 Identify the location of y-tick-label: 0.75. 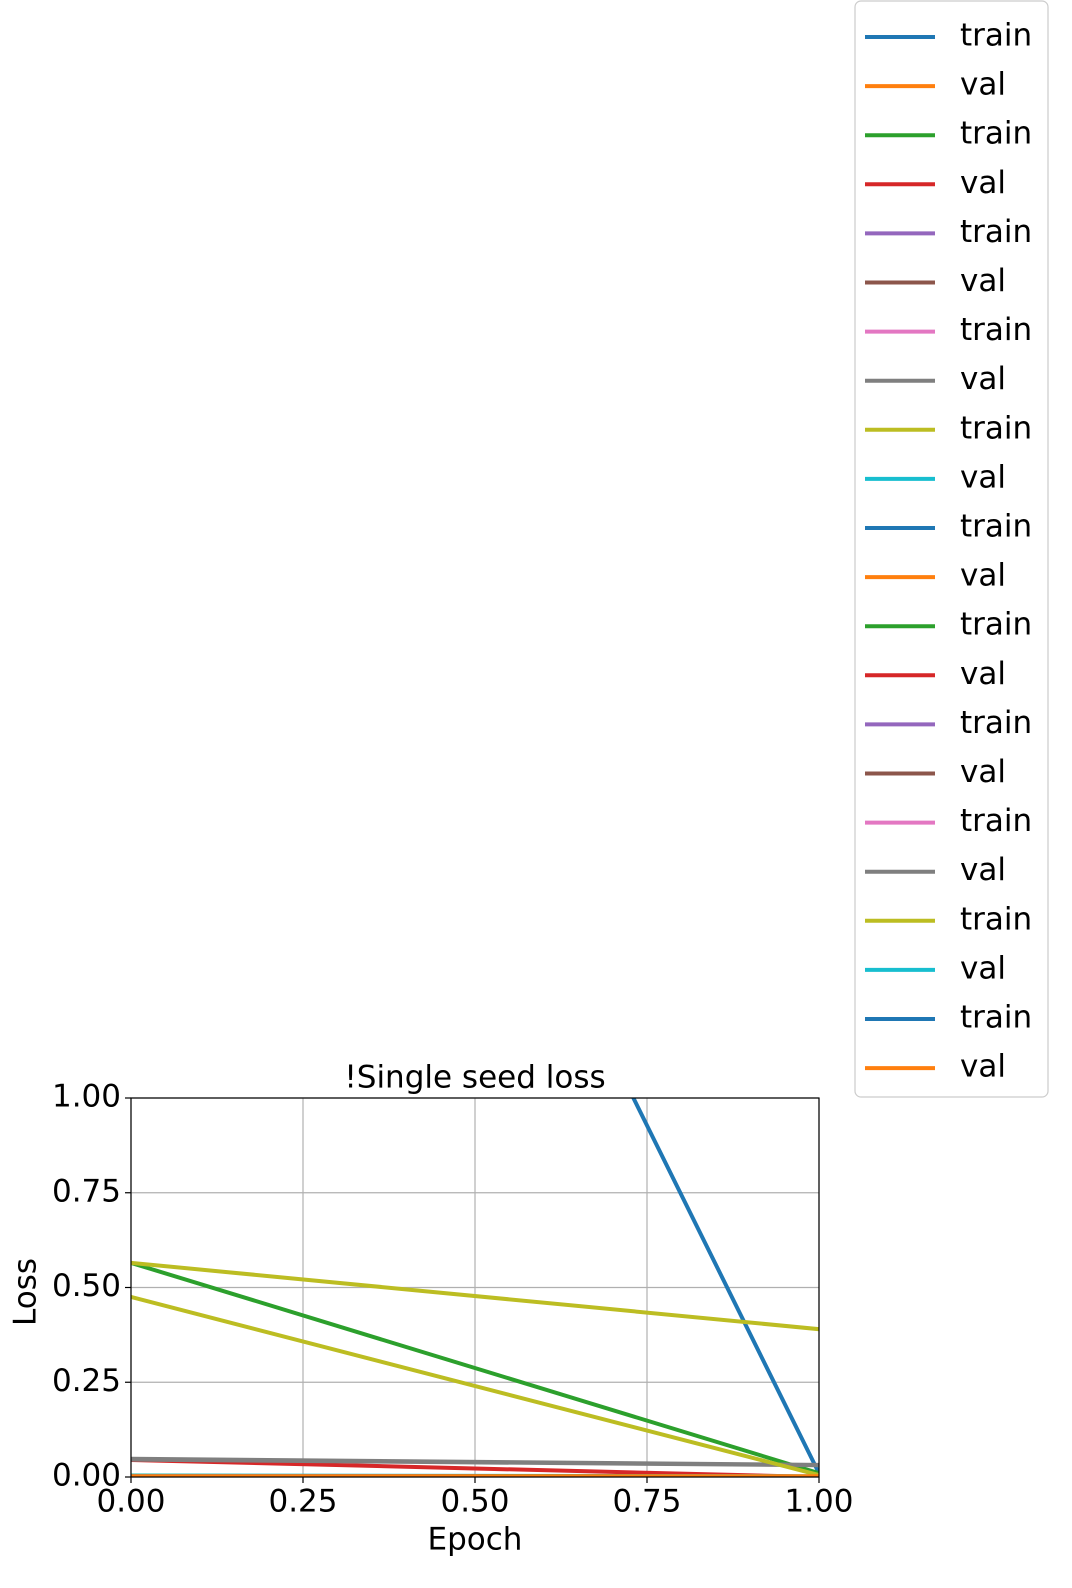
(86, 1191).